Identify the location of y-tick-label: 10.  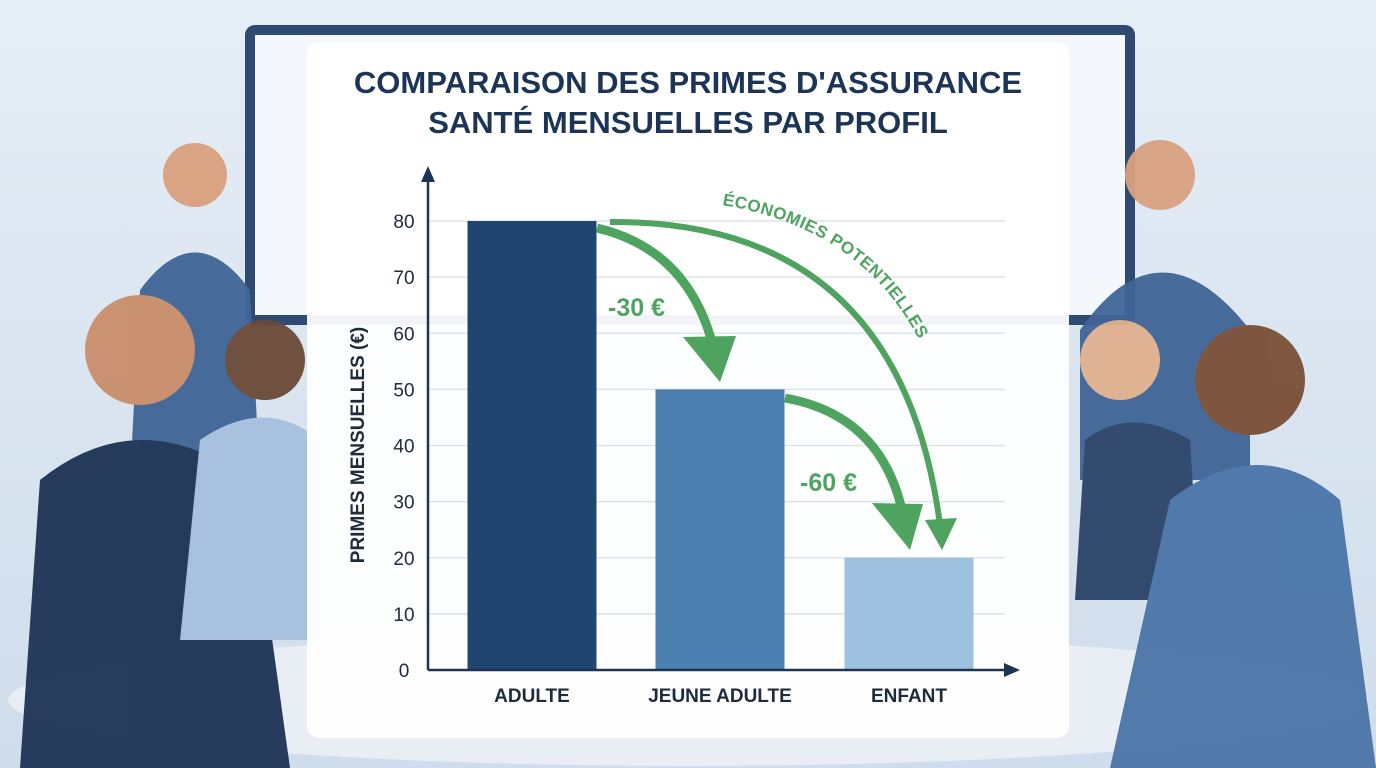
(403, 615).